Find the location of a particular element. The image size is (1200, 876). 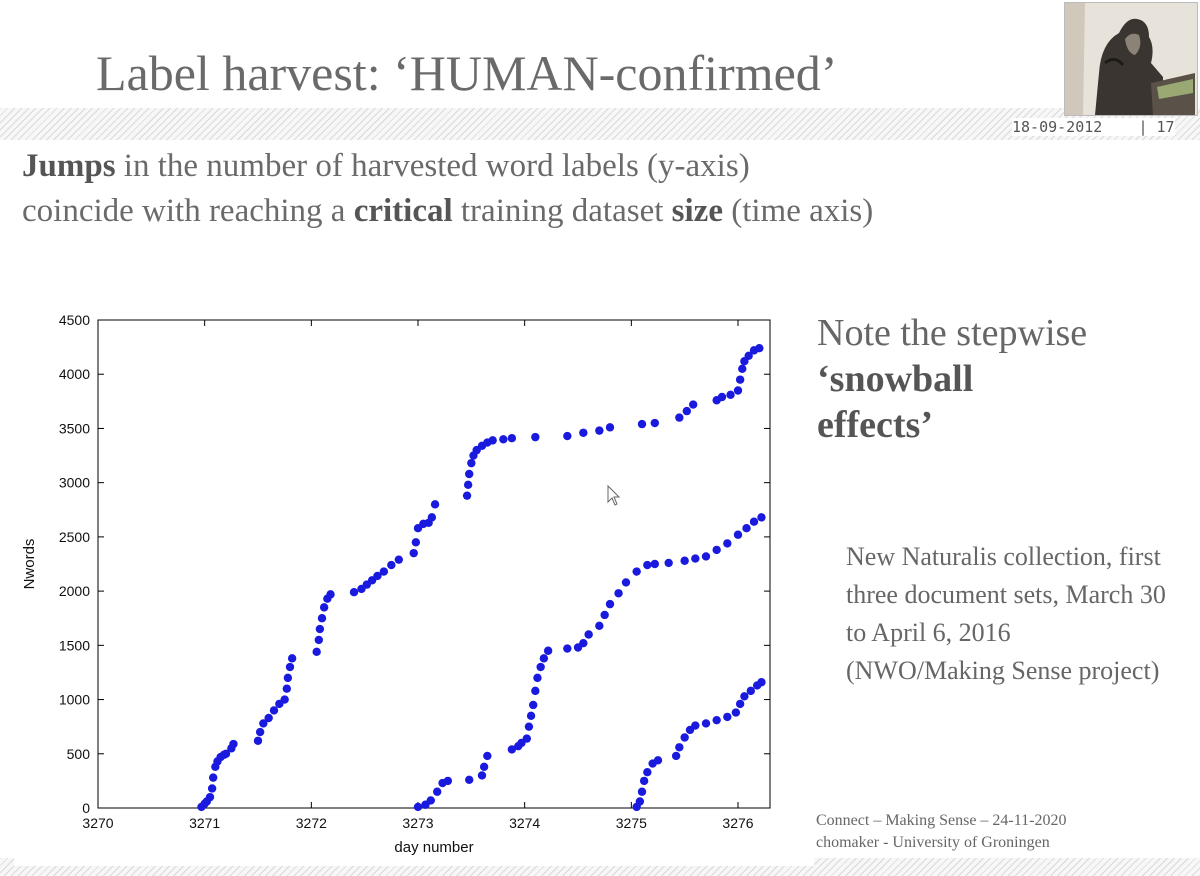

portrait-image is located at coordinates (1131, 59).